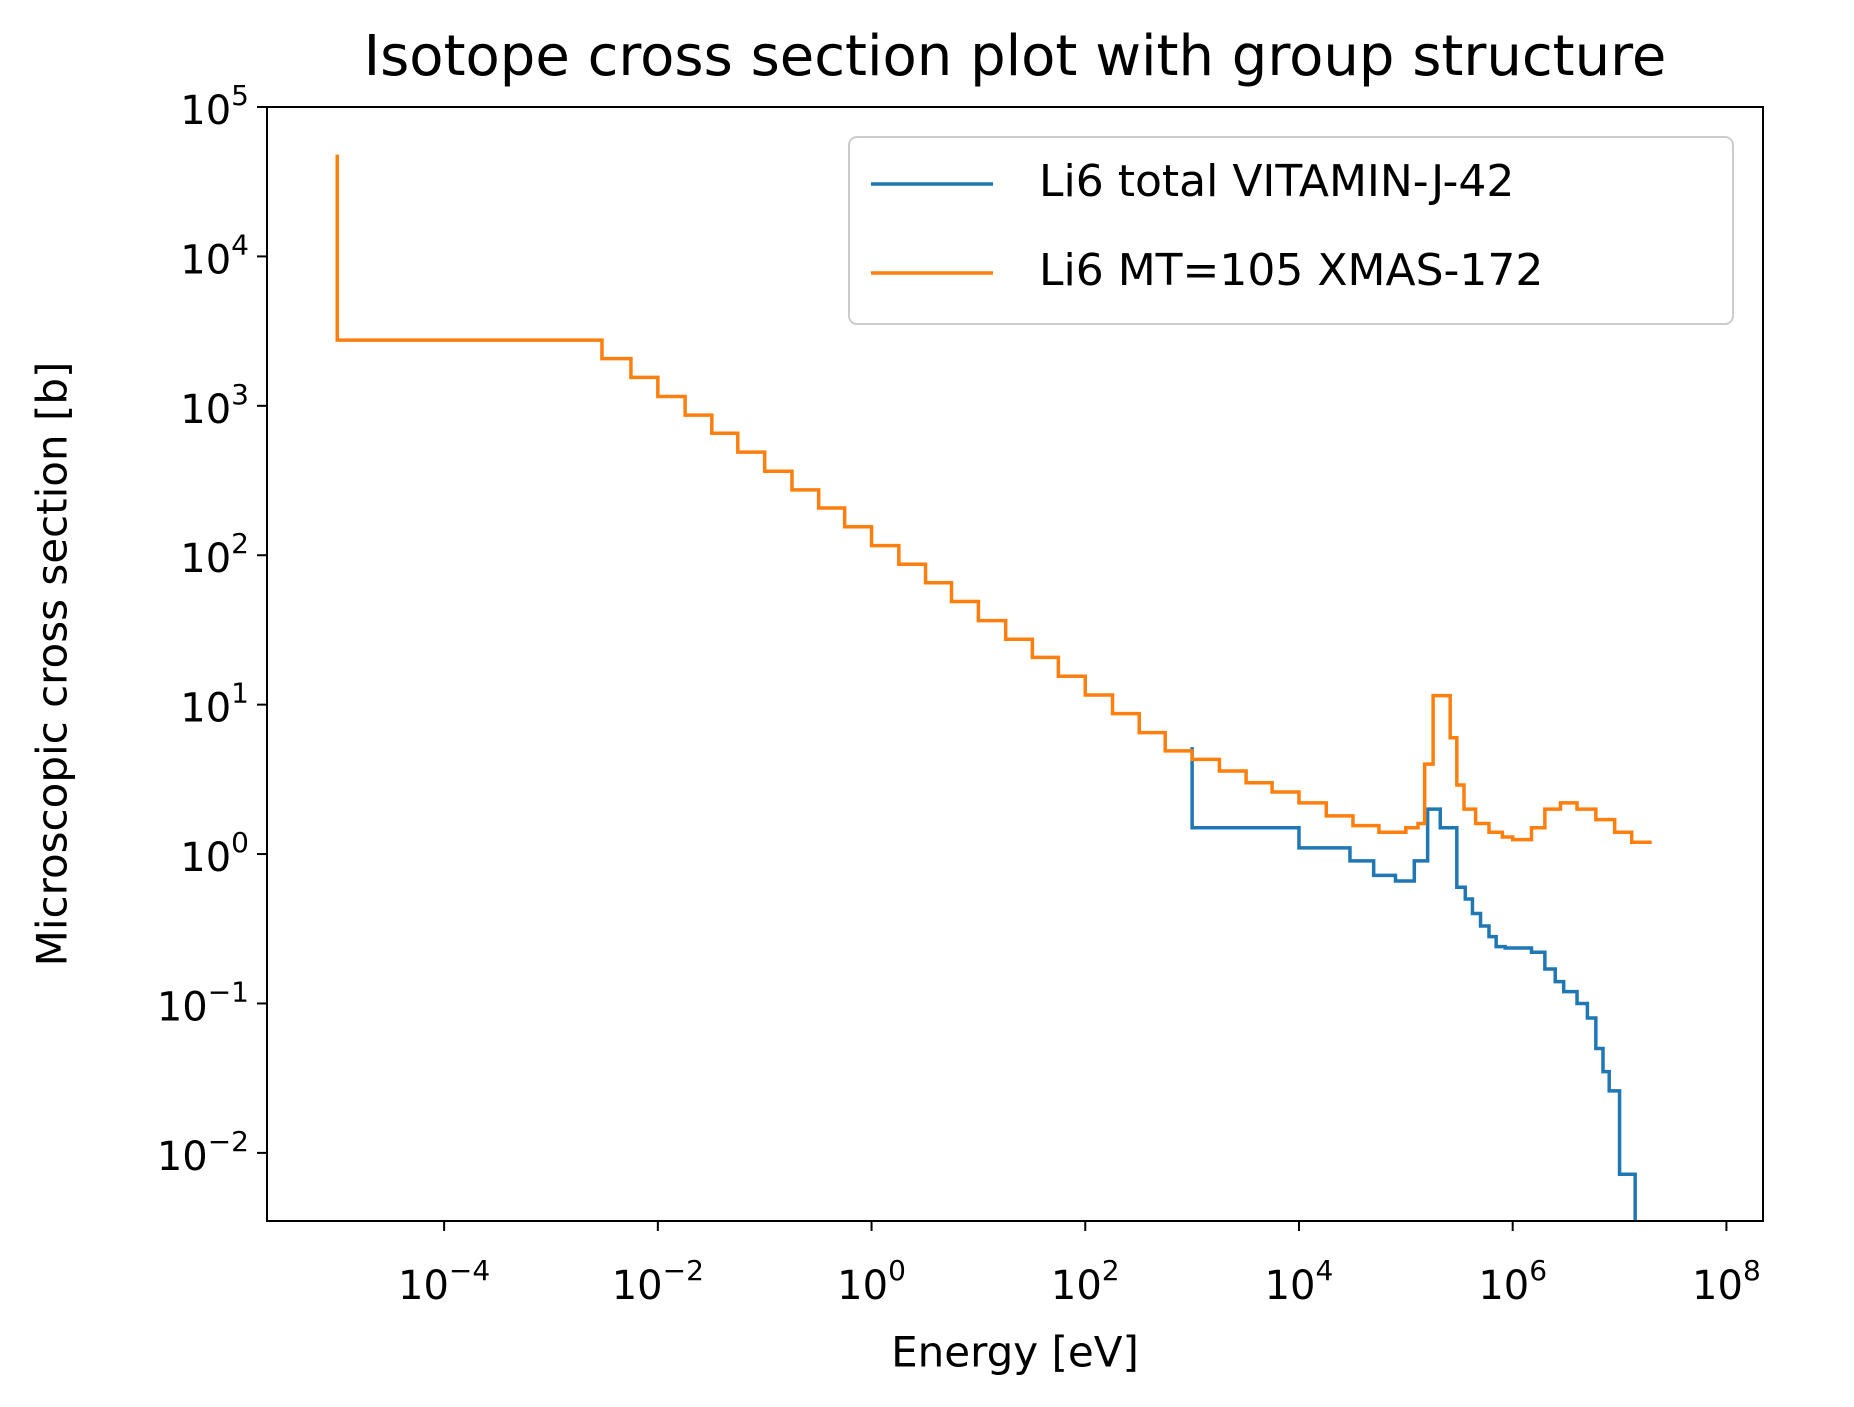 The image size is (1854, 1407). What do you see at coordinates (203, 1002) in the screenshot?
I see `y-tick-label: 10⁻¹` at bounding box center [203, 1002].